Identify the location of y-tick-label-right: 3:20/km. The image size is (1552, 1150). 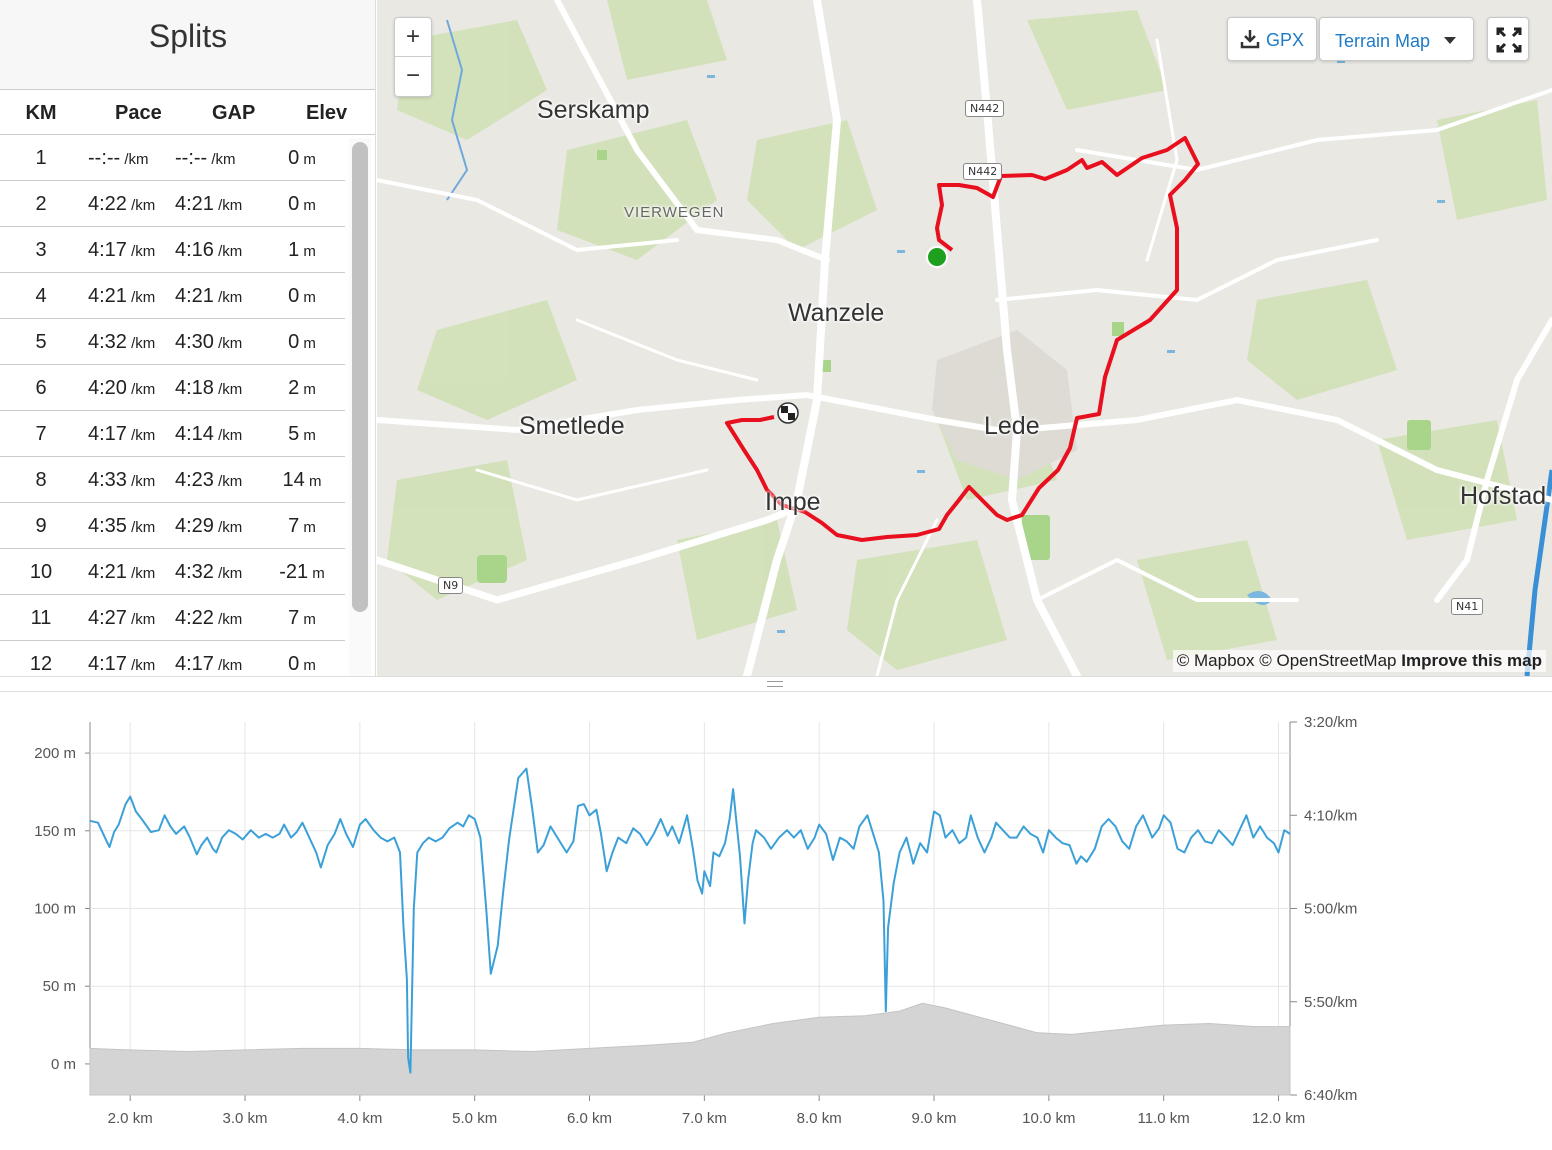
(1330, 722).